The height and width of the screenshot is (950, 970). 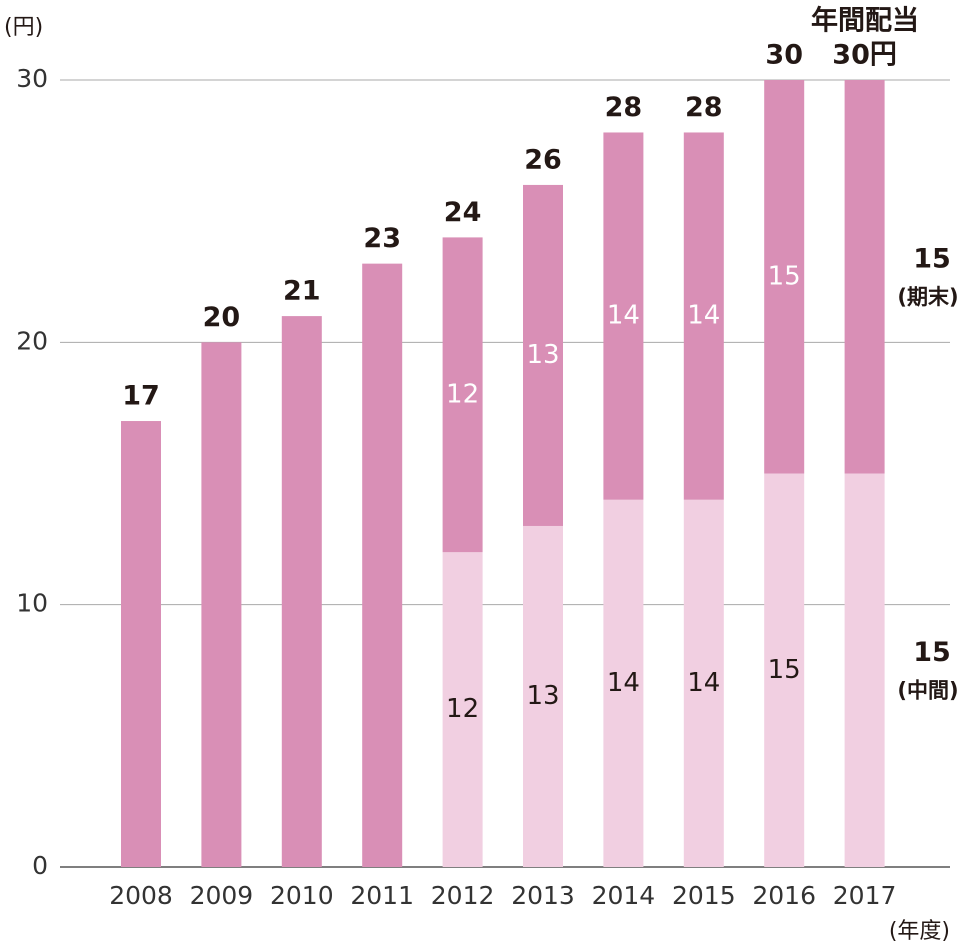 I want to click on y-tick-label: 30, so click(x=32, y=78).